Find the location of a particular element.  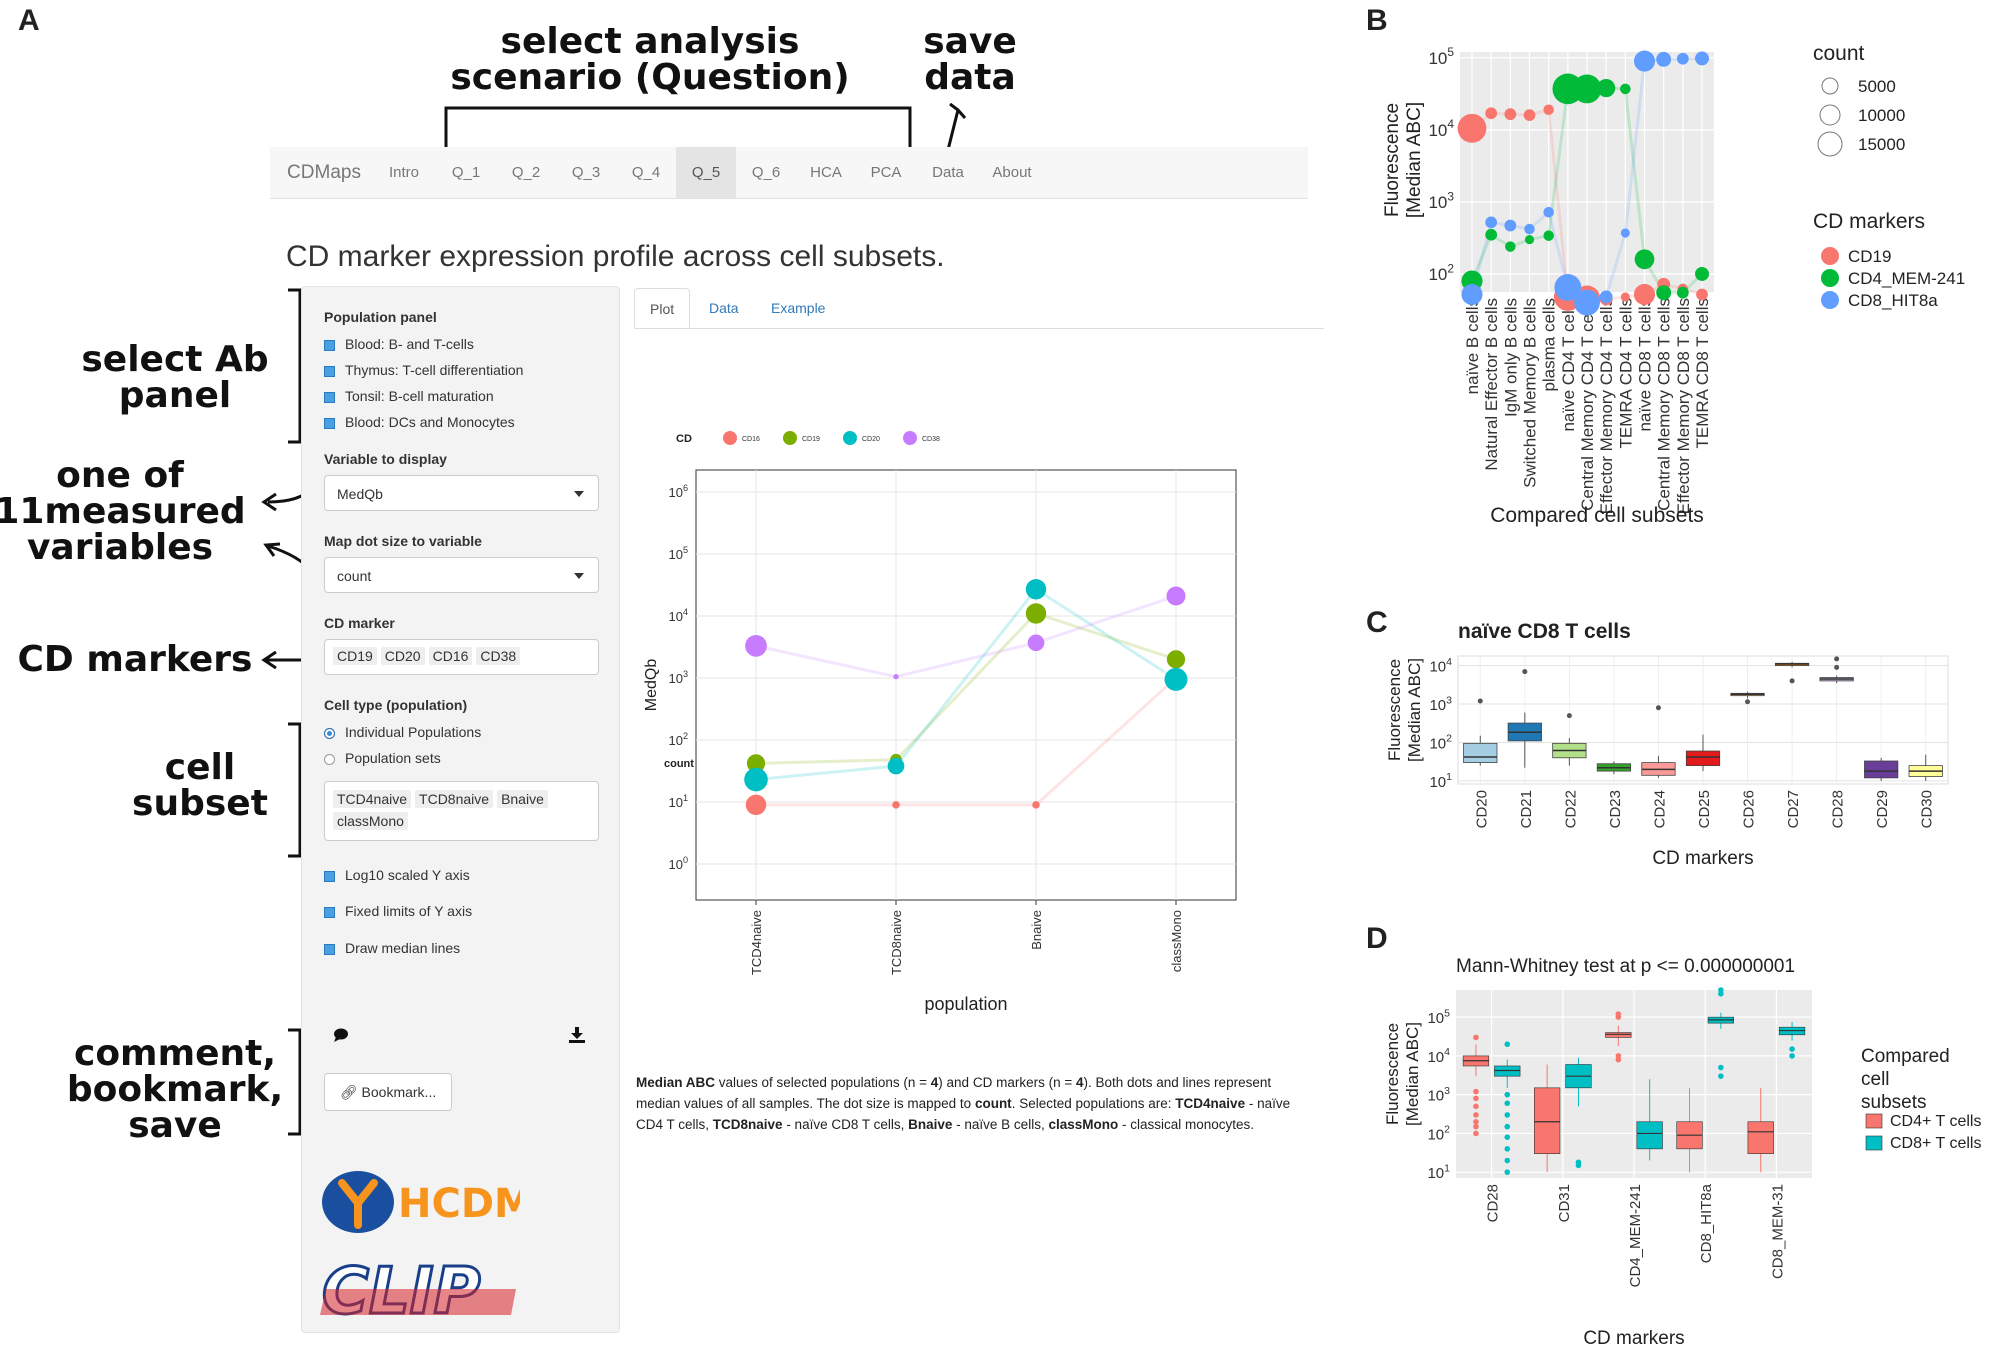

checkbox-log10: Log10 scaled Y axis is located at coordinates (397, 875).